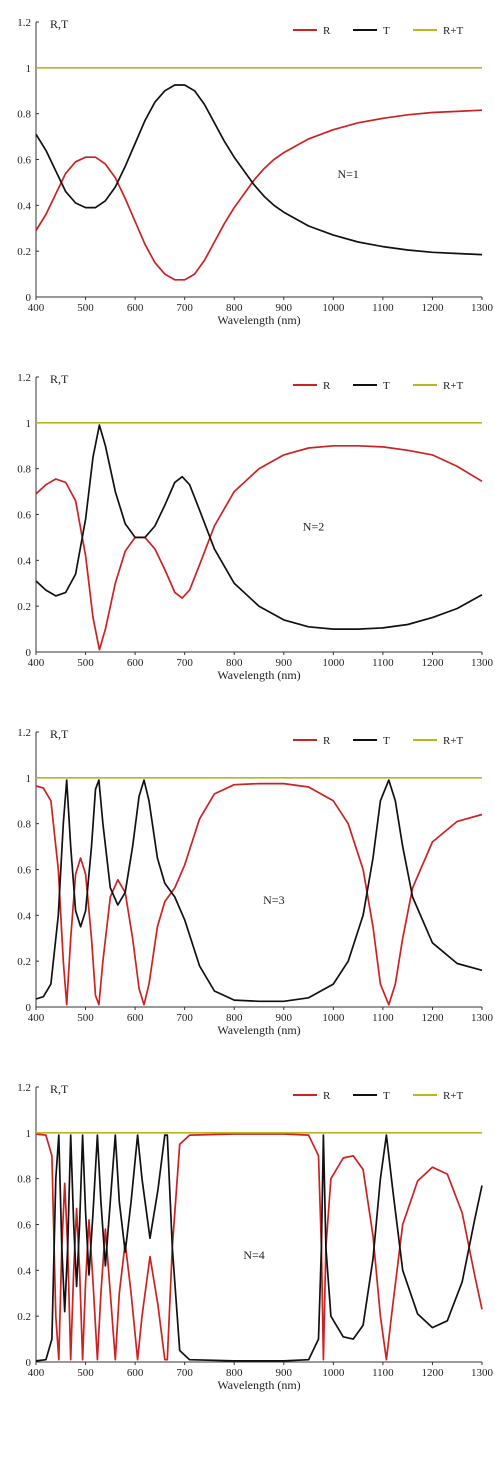 The width and height of the screenshot is (495, 1466). I want to click on layer-count-annotation: N=3, so click(273, 900).